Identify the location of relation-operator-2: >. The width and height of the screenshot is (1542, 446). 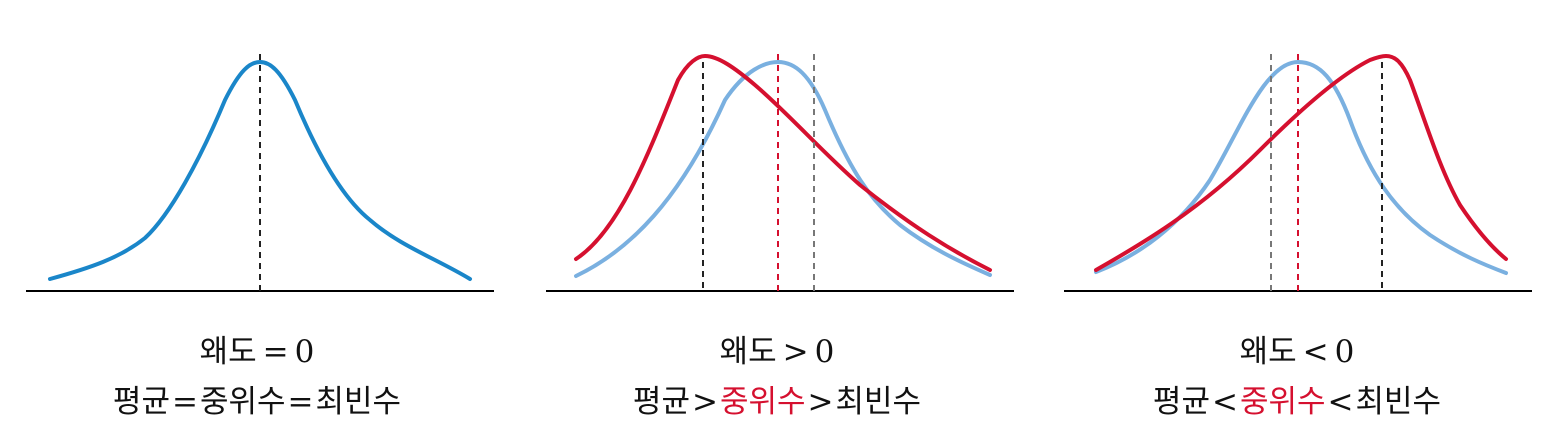
(820, 402).